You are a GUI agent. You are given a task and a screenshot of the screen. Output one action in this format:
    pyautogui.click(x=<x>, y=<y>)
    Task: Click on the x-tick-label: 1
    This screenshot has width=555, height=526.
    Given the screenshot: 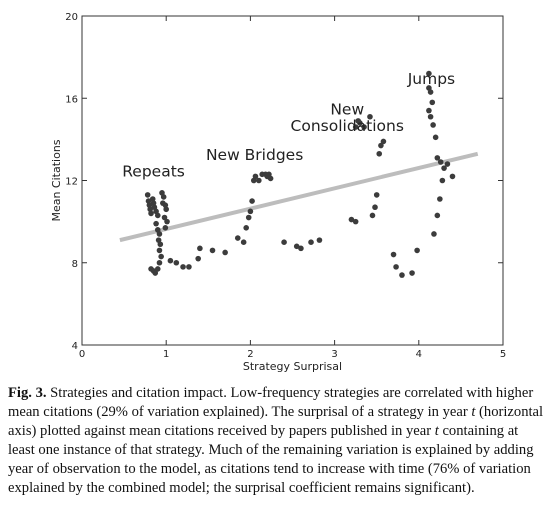 What is the action you would take?
    pyautogui.click(x=166, y=354)
    